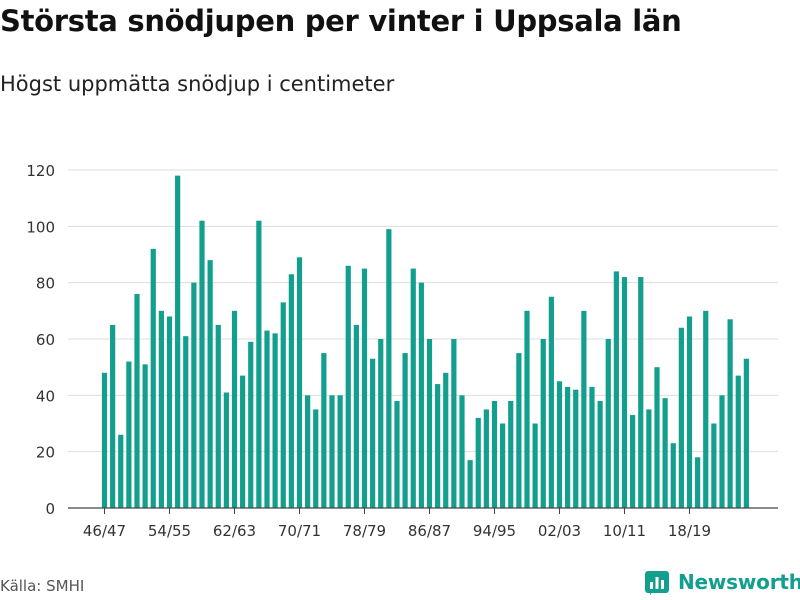  I want to click on bar-68/69, so click(283, 405).